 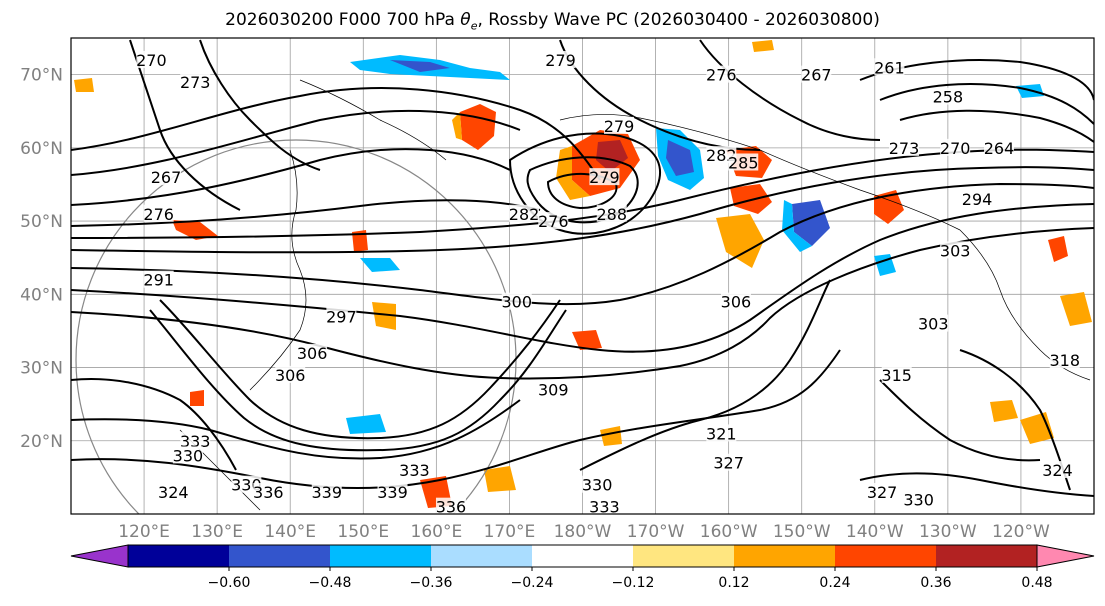 I want to click on longitude-tick-label: 120°W, so click(x=1021, y=532).